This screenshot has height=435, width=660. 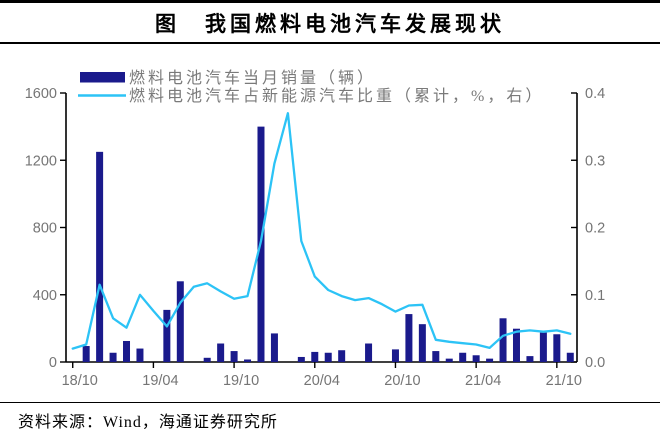 What do you see at coordinates (490, 360) in the screenshot?
I see `bar-21/05` at bounding box center [490, 360].